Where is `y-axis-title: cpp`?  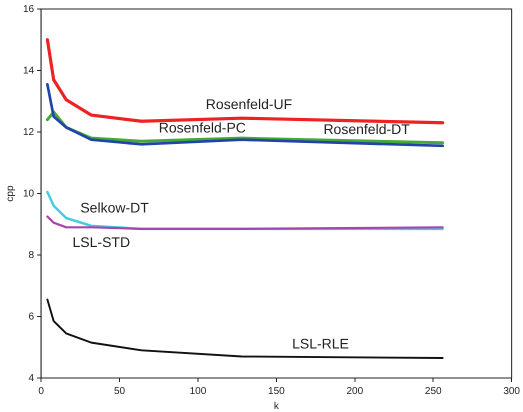 y-axis-title: cpp is located at coordinates (10, 193).